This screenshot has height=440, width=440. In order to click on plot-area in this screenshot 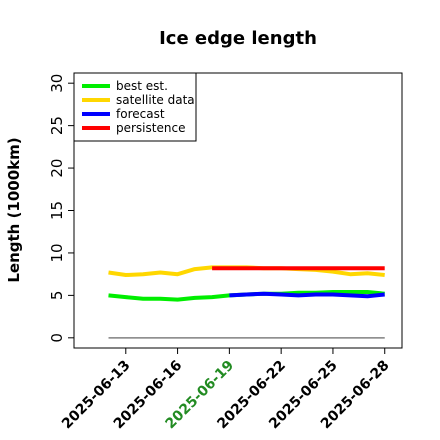, I will do `click(246, 302)`.